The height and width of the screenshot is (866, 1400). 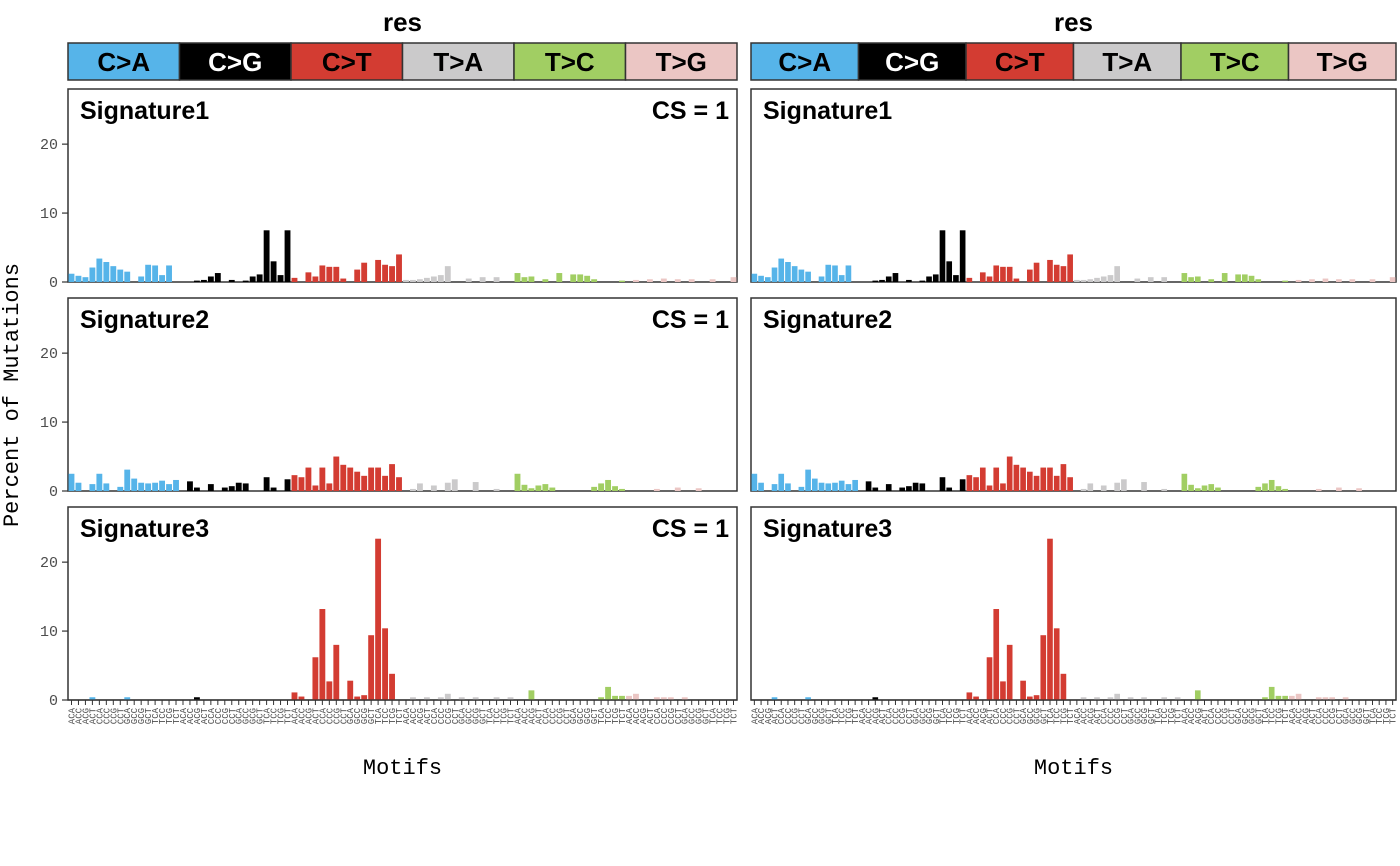 I want to click on x-axis-title: Motifs, so click(x=402, y=768).